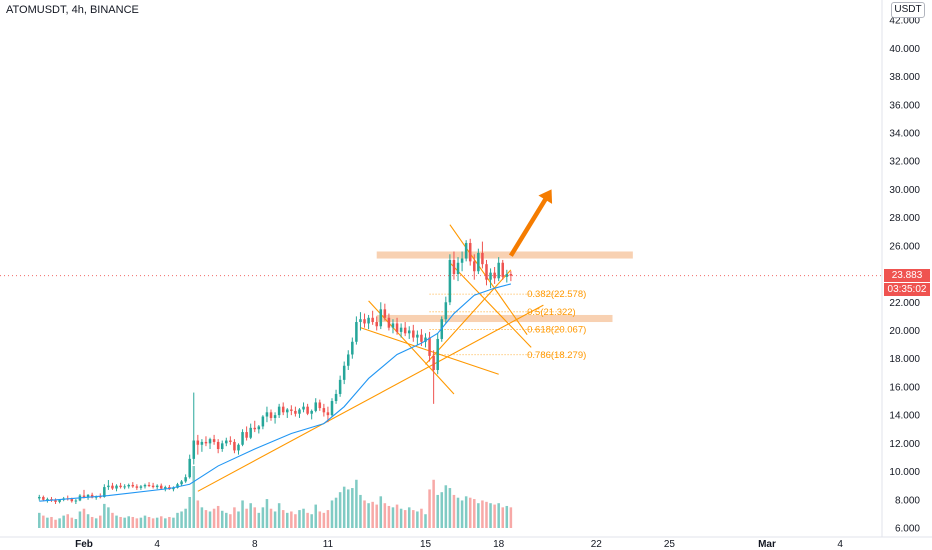  What do you see at coordinates (904, 359) in the screenshot?
I see `y-tick-label: 18.000` at bounding box center [904, 359].